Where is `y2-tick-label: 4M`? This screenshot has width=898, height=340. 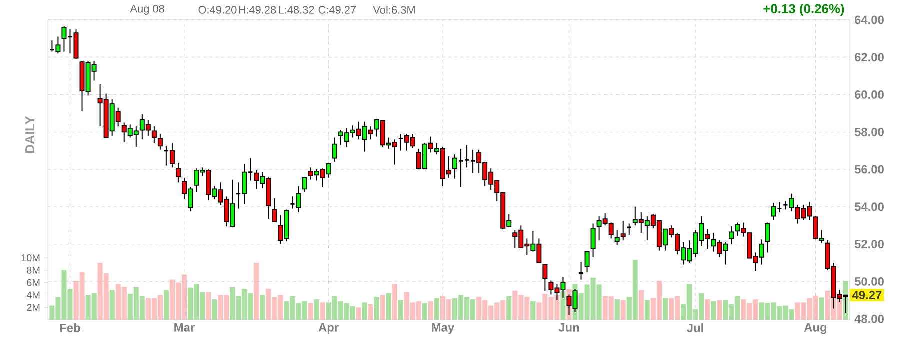 y2-tick-label: 4M is located at coordinates (33, 295).